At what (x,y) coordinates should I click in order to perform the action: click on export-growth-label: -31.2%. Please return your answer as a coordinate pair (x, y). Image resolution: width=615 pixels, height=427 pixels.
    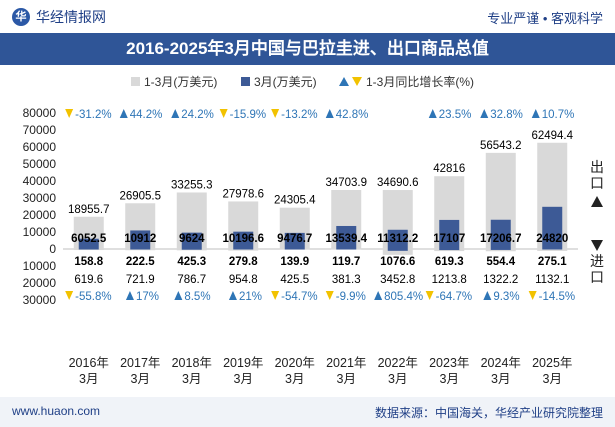
    Looking at the image, I should click on (93, 115).